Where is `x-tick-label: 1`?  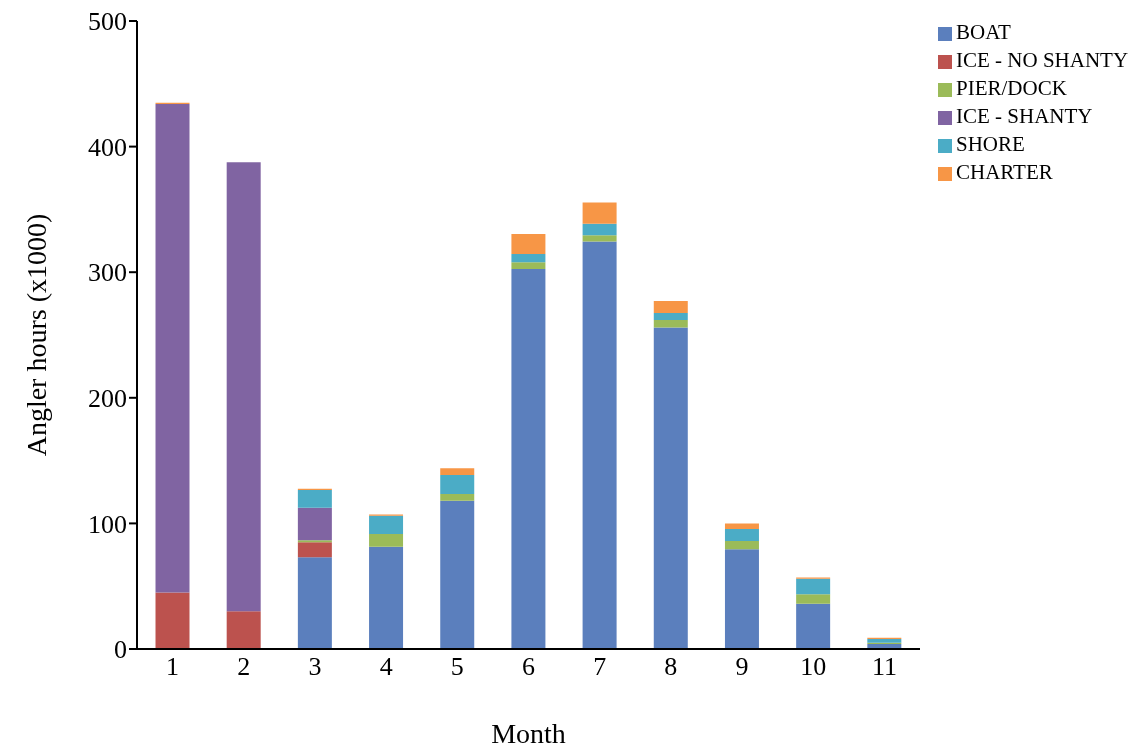 x-tick-label: 1 is located at coordinates (173, 667).